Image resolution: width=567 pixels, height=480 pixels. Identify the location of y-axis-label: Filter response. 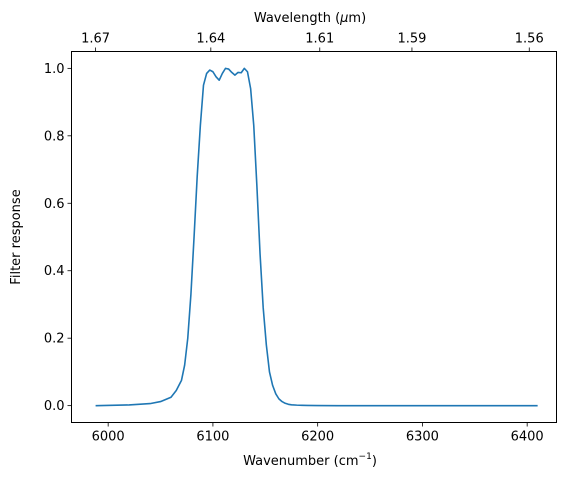
(16, 236).